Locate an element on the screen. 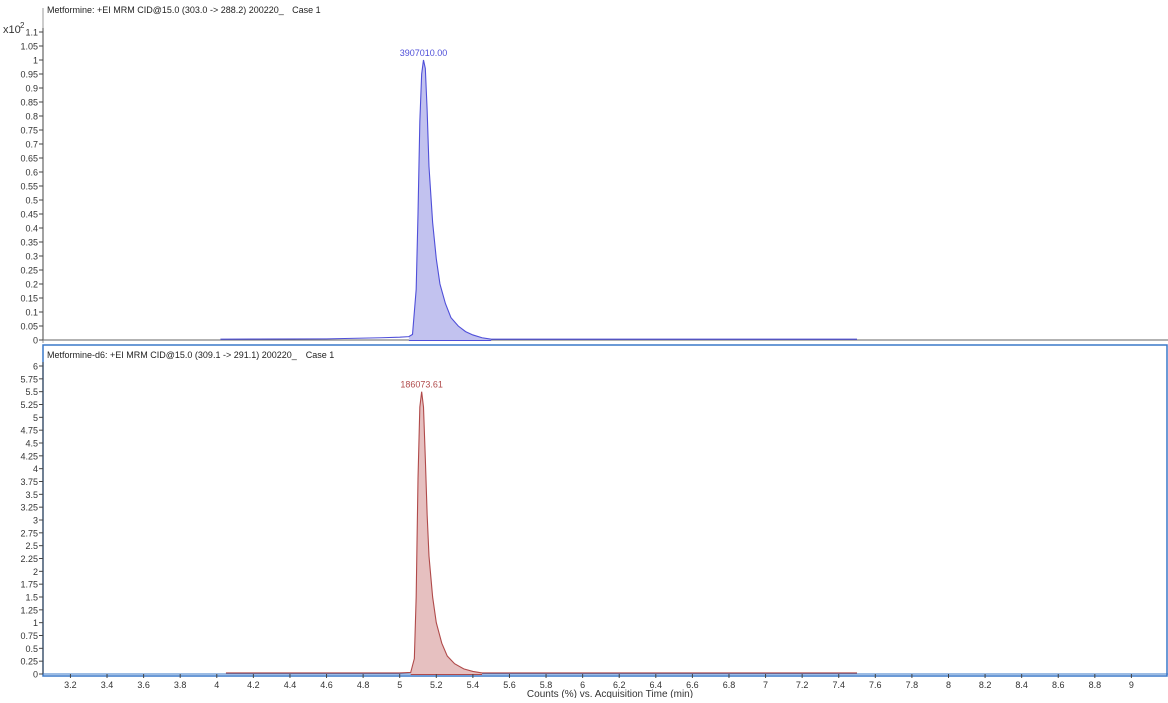 This screenshot has width=1168, height=703. x-tick-label: 3.2 is located at coordinates (70, 685).